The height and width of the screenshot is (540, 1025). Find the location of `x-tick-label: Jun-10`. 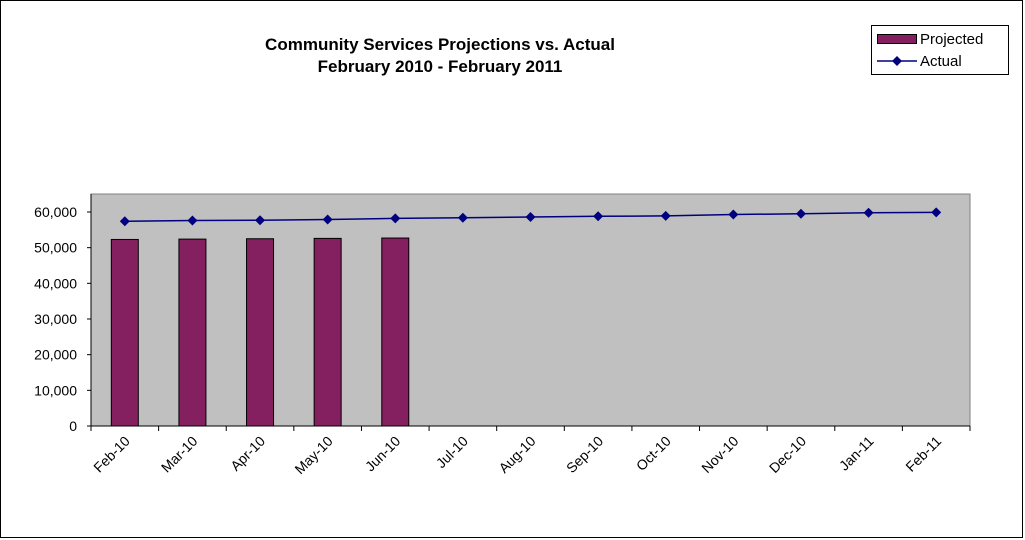

x-tick-label: Jun-10 is located at coordinates (383, 454).